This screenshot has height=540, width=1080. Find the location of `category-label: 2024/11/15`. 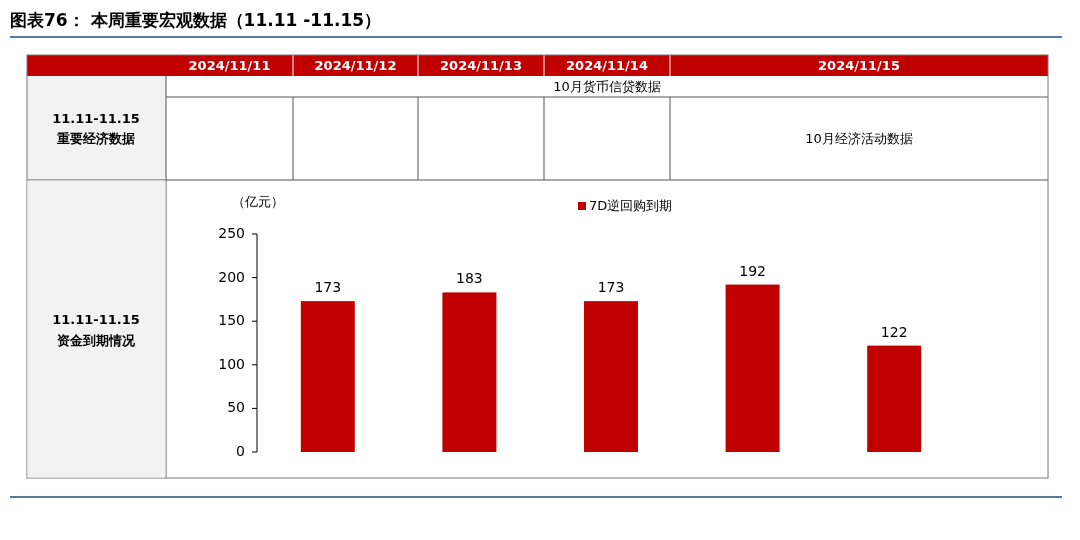

category-label: 2024/11/15 is located at coordinates (859, 65).